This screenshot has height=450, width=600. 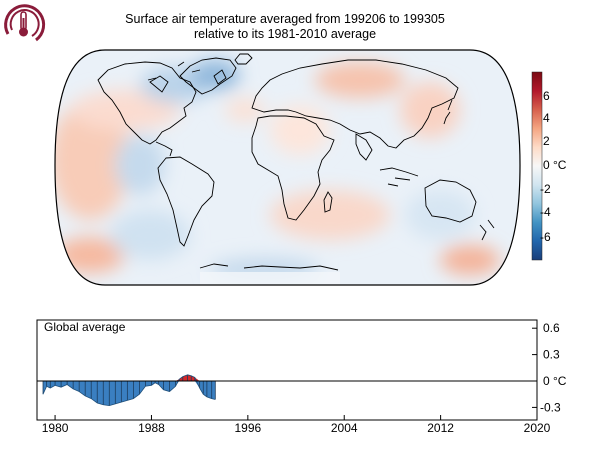 What do you see at coordinates (545, 237) in the screenshot?
I see `colorbar-tick-neg6: -6` at bounding box center [545, 237].